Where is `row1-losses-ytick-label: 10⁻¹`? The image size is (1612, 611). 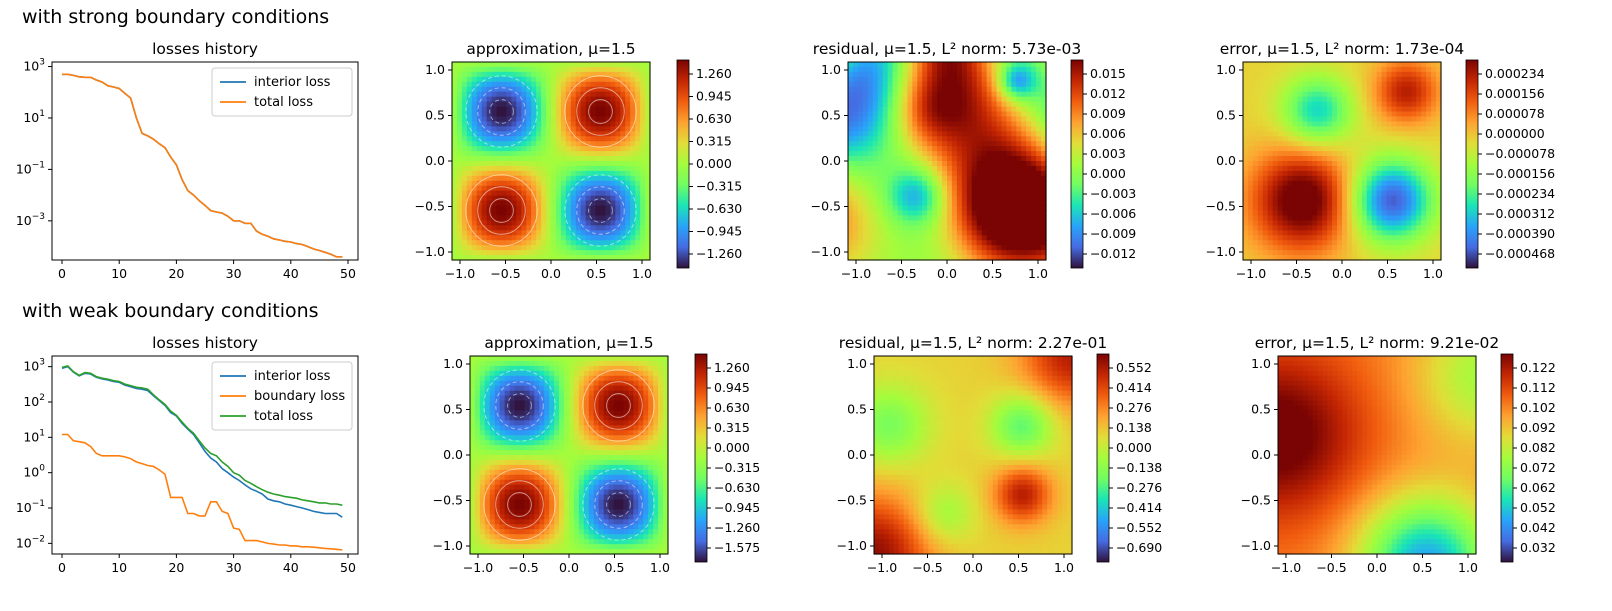 row1-losses-ytick-label: 10⁻¹ is located at coordinates (30, 168).